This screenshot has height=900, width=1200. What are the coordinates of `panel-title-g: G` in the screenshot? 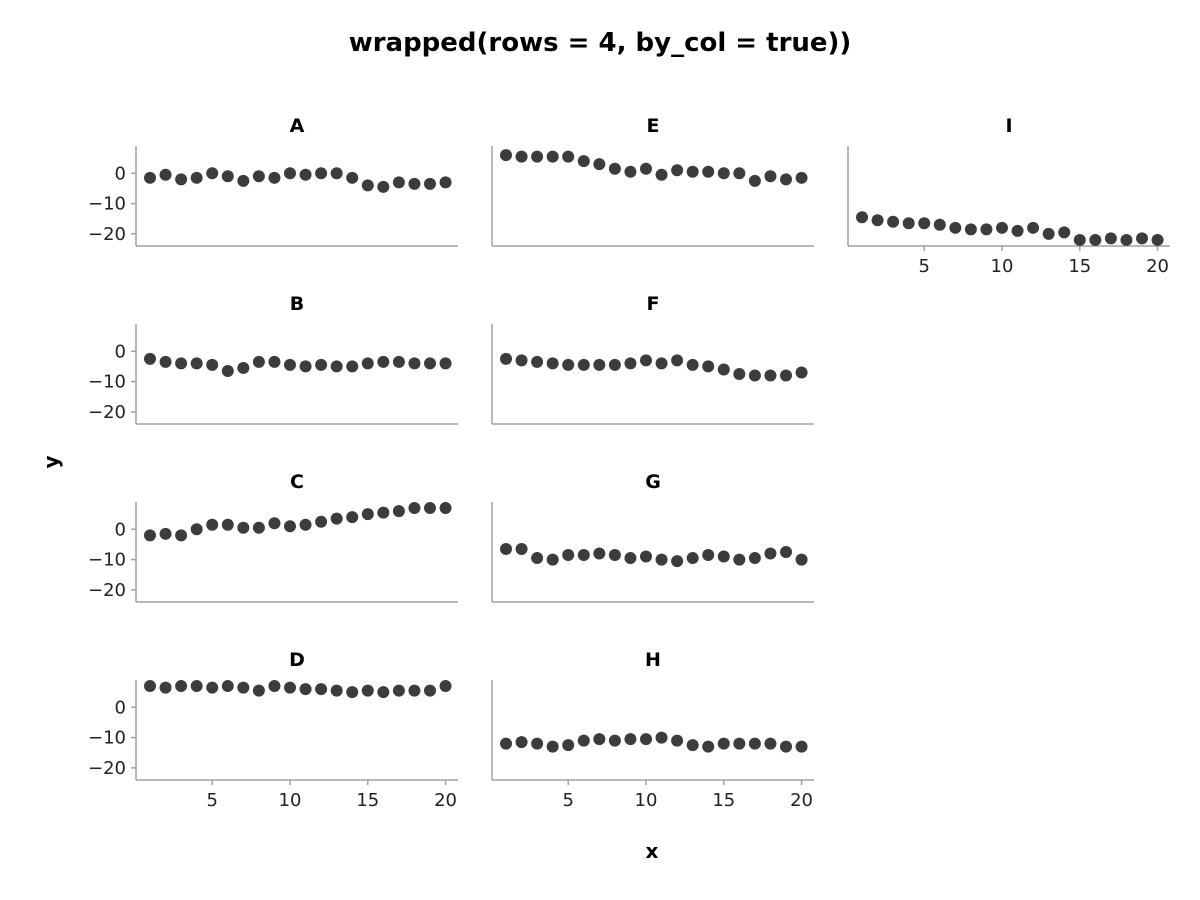 It's located at (653, 482).